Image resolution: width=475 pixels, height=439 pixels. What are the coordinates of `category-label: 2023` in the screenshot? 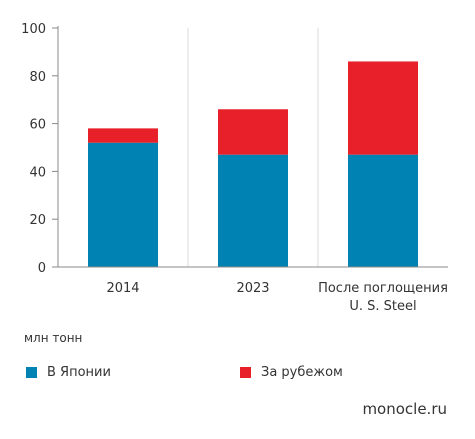 It's located at (252, 288).